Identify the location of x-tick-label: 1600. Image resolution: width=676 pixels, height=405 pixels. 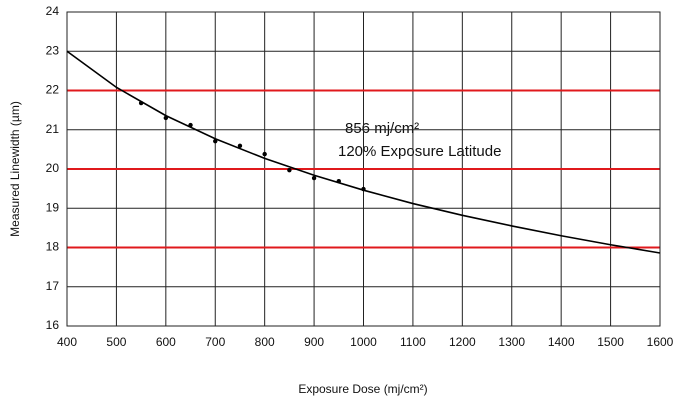
(660, 342).